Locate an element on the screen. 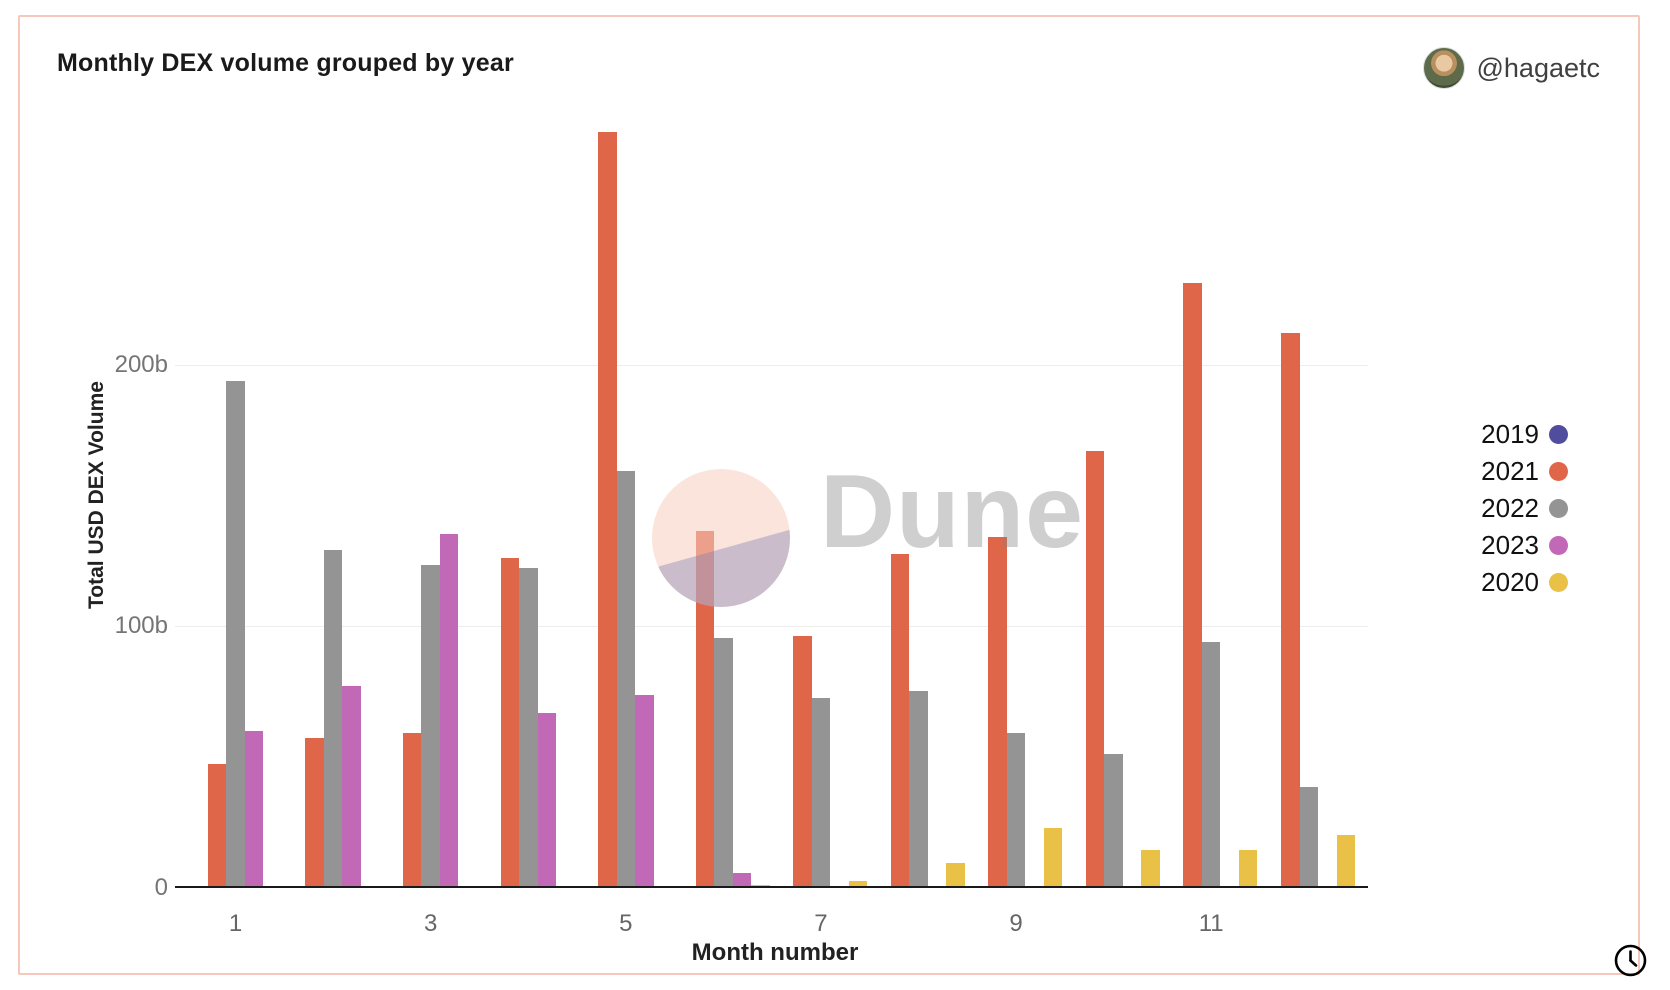 Image resolution: width=1670 pixels, height=990 pixels. legend-item-2020: 2020 is located at coordinates (1524, 582).